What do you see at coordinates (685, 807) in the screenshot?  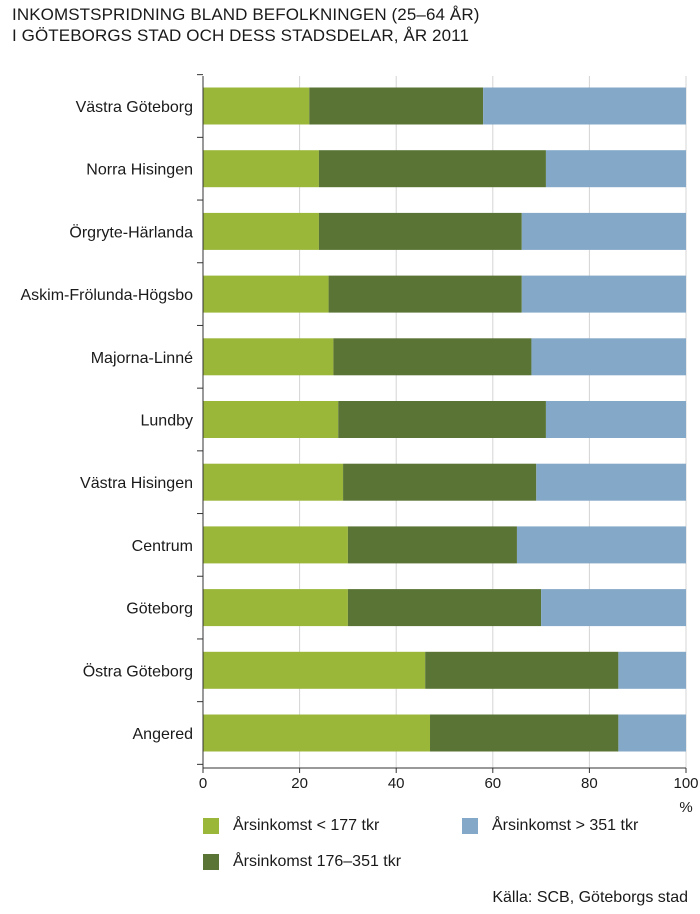 I see `x-unit-label: %` at bounding box center [685, 807].